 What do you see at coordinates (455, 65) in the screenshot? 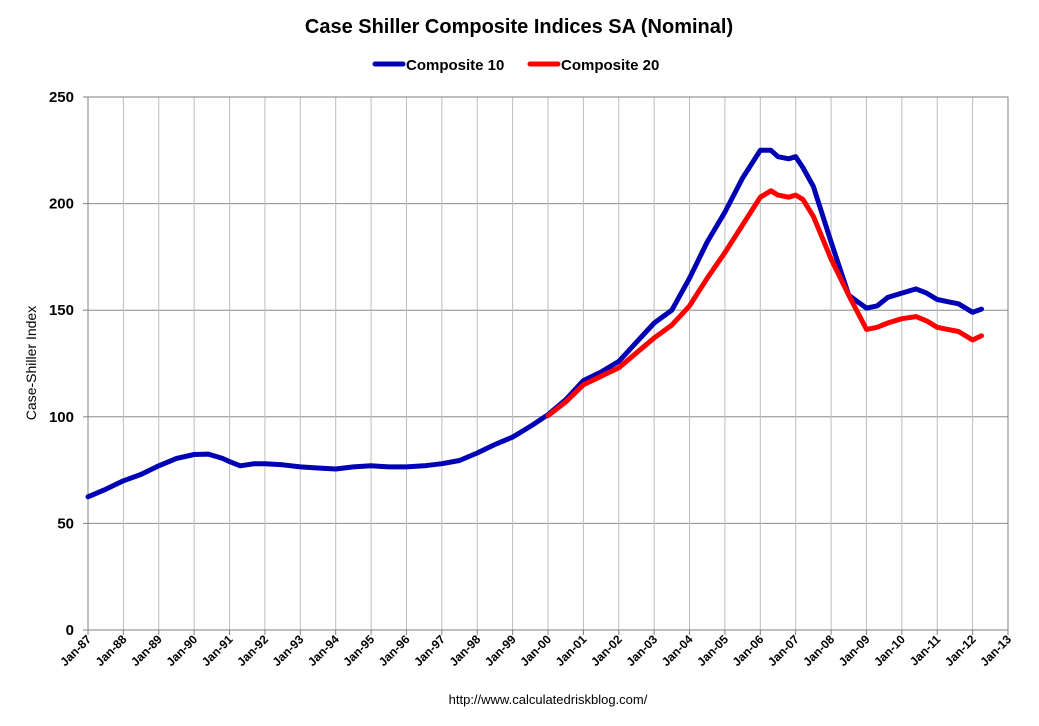
I see `legend-label-composite-10: Composite 10` at bounding box center [455, 65].